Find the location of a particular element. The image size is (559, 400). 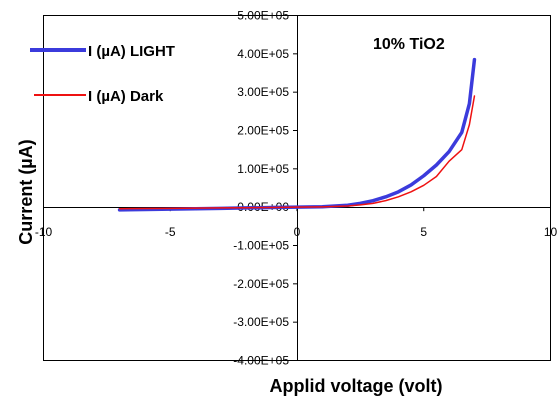

x-tick-label: 0 is located at coordinates (297, 232).